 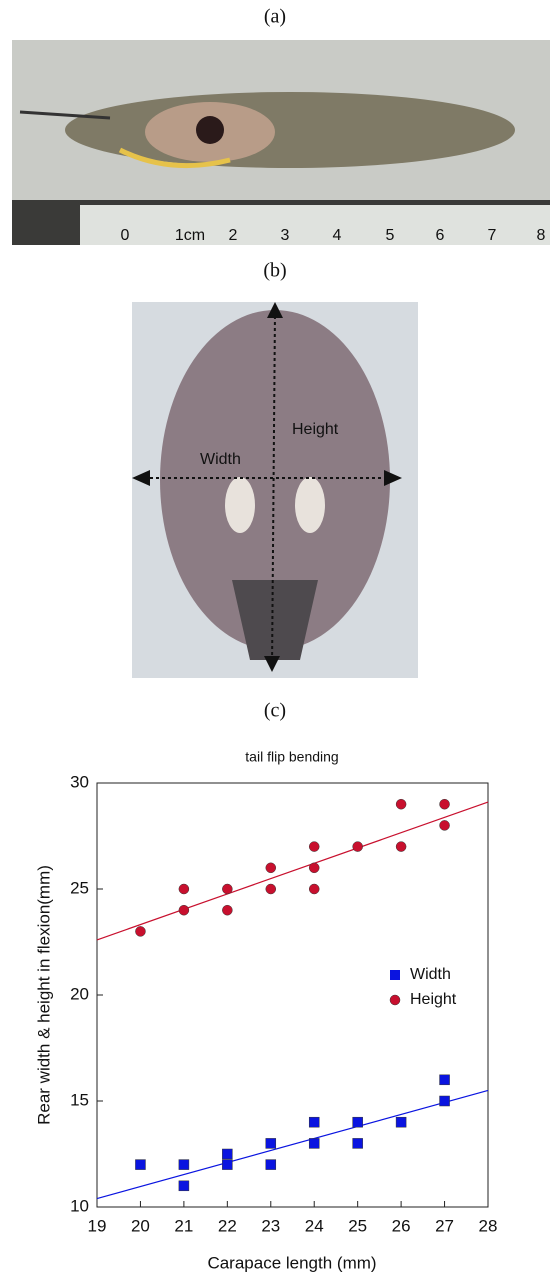 What do you see at coordinates (357, 1225) in the screenshot?
I see `x-tick-label: 25` at bounding box center [357, 1225].